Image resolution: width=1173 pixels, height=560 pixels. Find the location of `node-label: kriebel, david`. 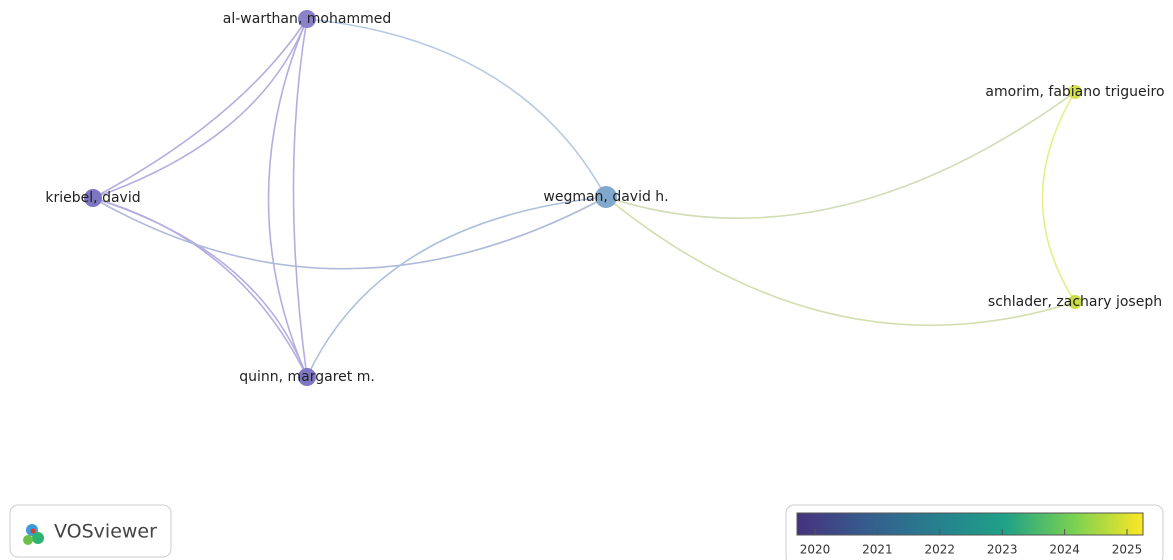

node-label: kriebel, david is located at coordinates (92, 198).